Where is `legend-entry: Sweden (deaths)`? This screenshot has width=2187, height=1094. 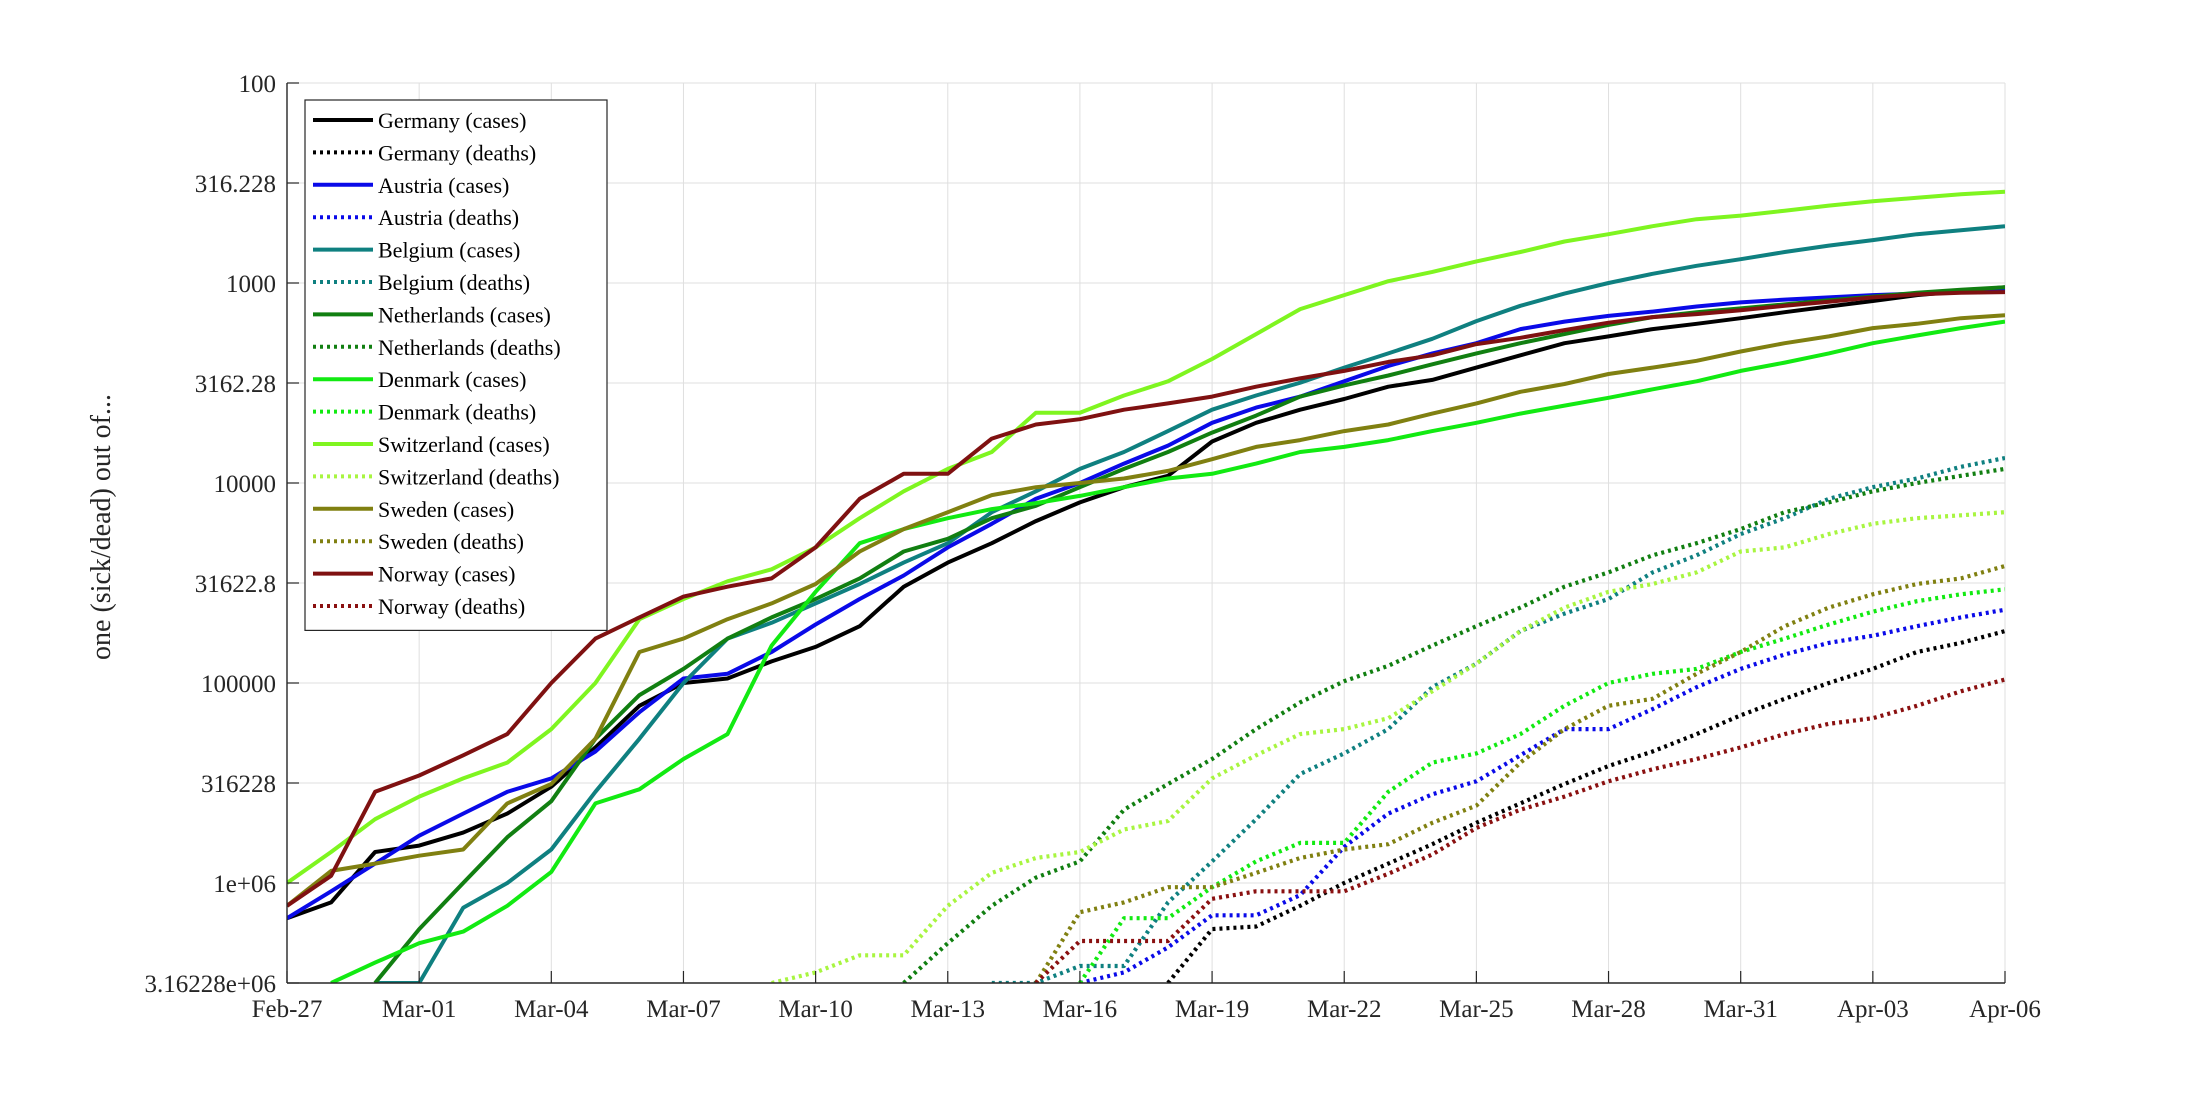
legend-entry: Sweden (deaths) is located at coordinates (451, 541).